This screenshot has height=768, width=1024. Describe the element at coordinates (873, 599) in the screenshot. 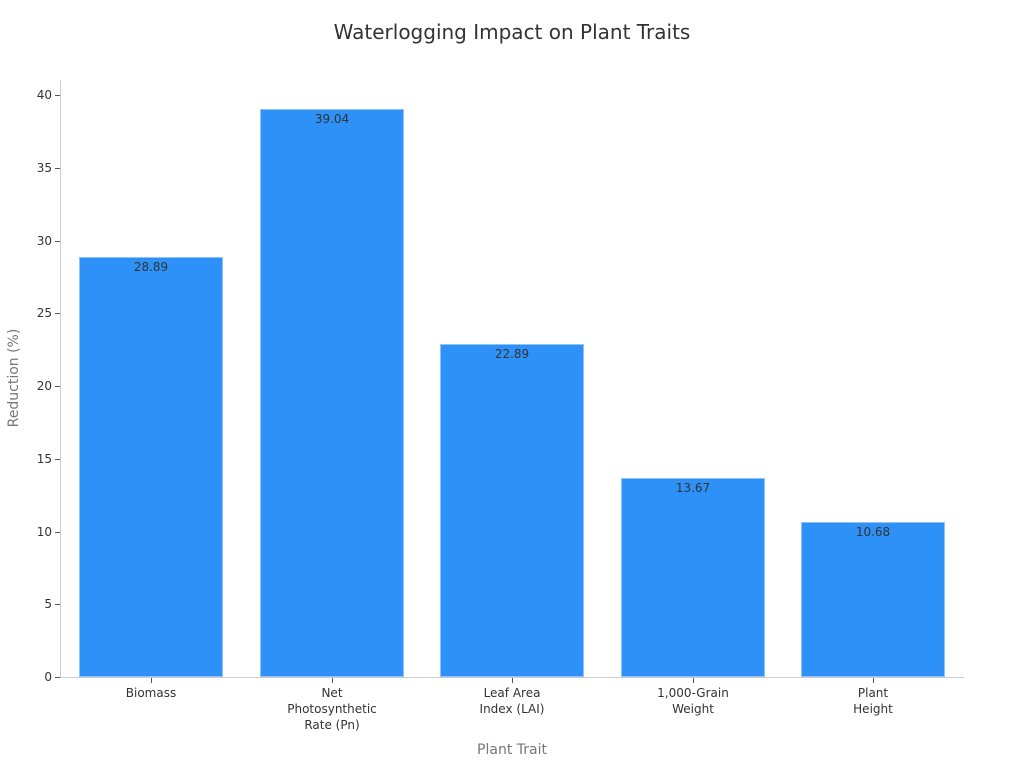

I see `bar: 10.68` at that location.